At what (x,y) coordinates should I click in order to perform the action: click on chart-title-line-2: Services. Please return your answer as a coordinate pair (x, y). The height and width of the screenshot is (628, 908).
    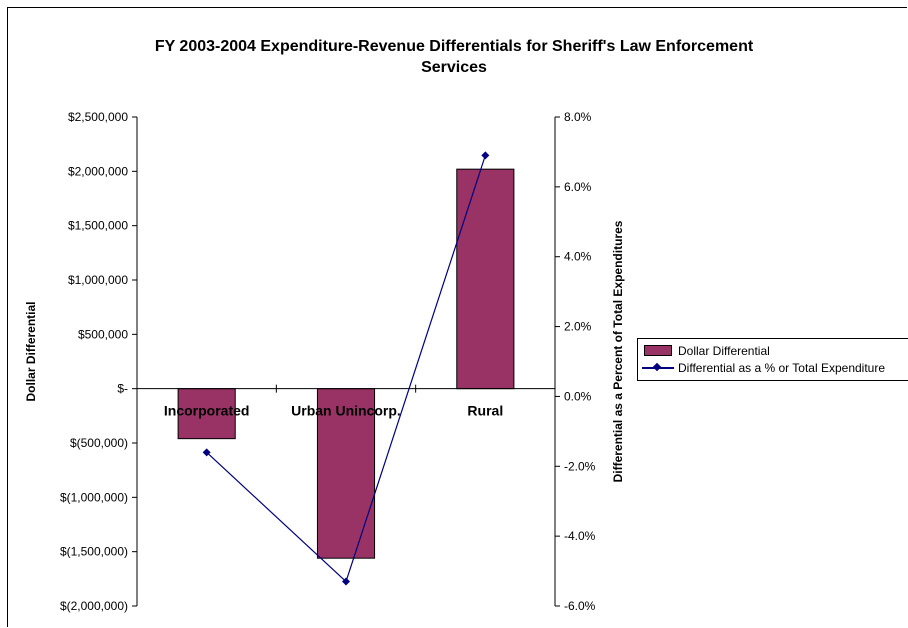
    Looking at the image, I should click on (454, 67).